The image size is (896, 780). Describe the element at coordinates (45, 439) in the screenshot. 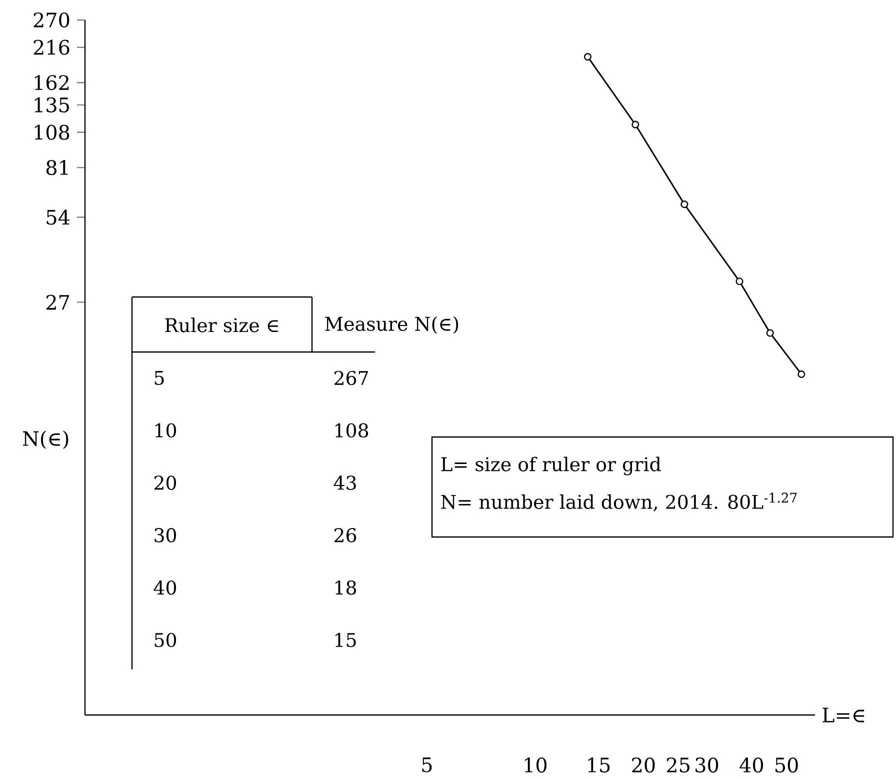

I see `y-axis-title: N(∈)` at that location.